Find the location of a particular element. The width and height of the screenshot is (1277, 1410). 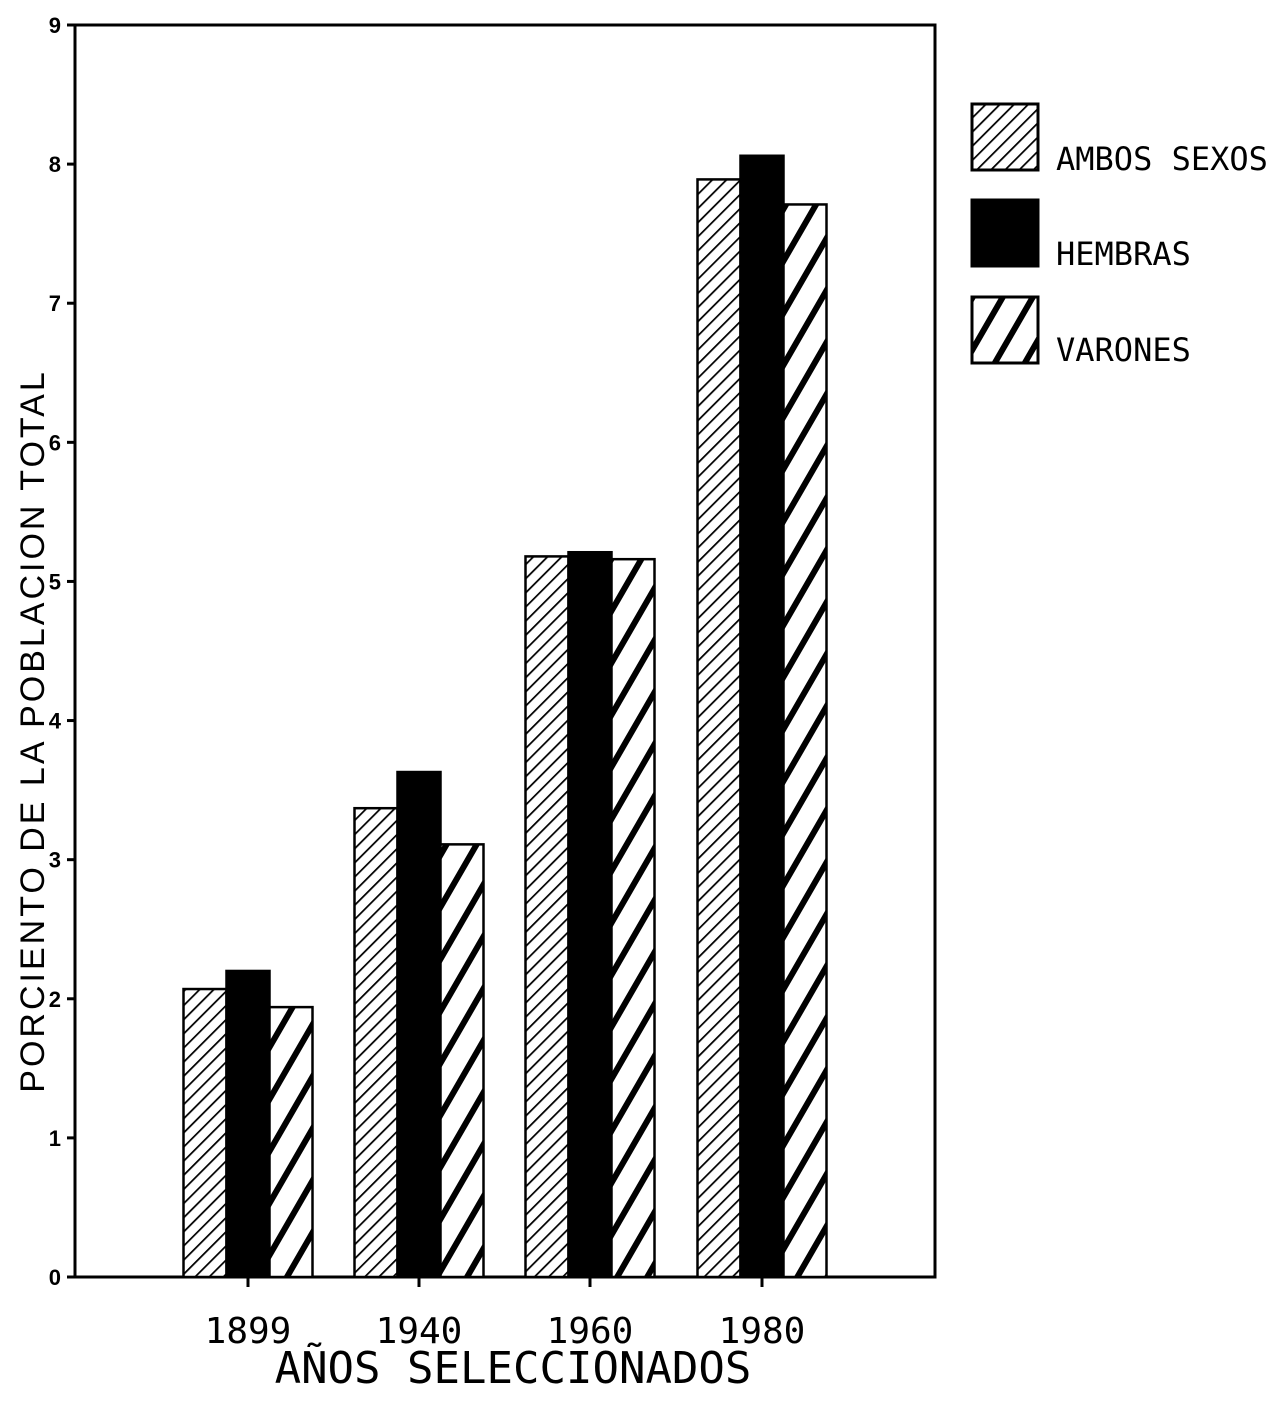

y-axis-title: PORCIENTO DE LA POBLACION TOTAL is located at coordinates (33, 730).